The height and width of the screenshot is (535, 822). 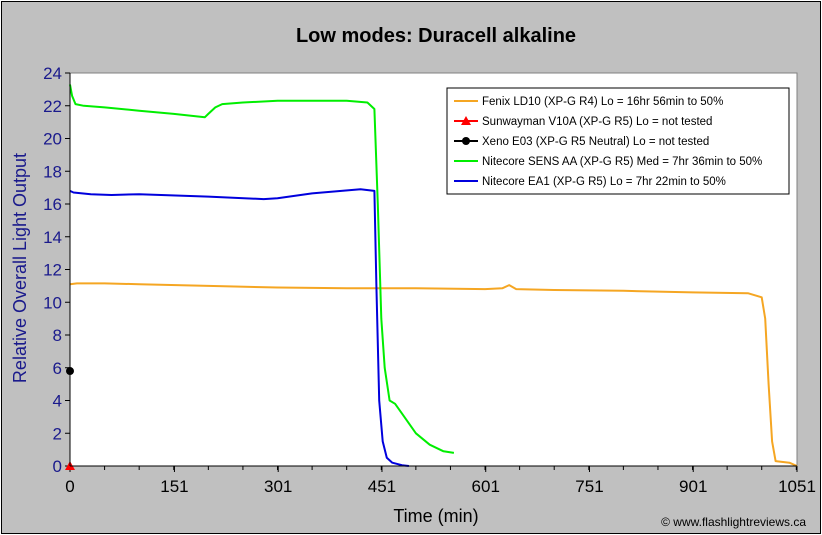 I want to click on legend-box, so click(x=618, y=141).